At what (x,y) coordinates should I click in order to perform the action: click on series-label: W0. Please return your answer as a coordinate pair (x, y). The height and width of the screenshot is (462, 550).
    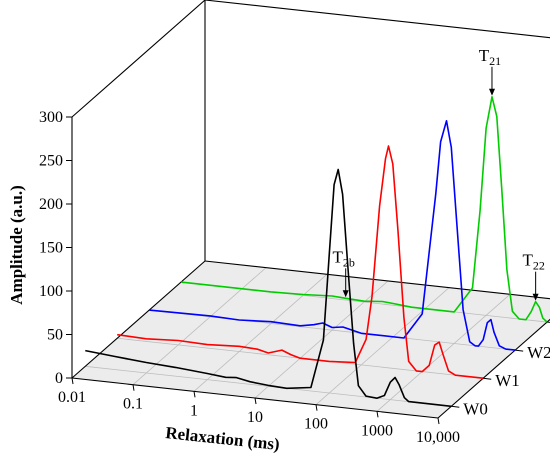
    Looking at the image, I should click on (475, 408).